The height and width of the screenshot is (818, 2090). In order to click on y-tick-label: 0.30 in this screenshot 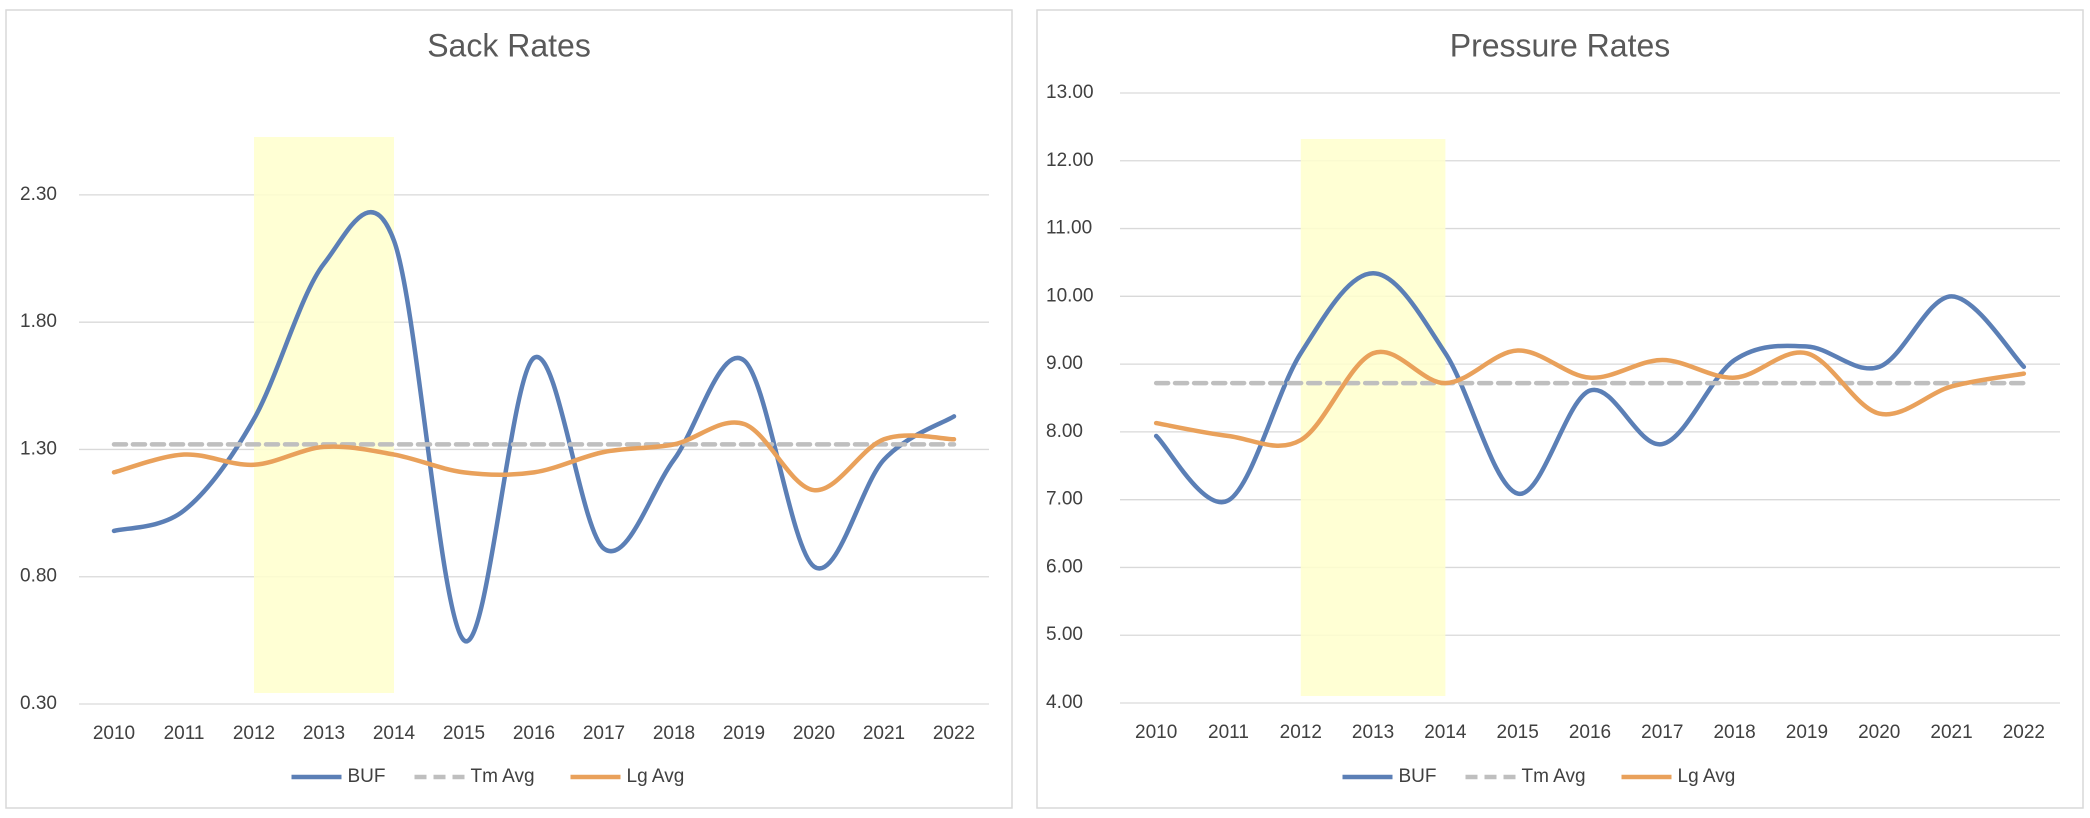, I will do `click(38, 703)`.